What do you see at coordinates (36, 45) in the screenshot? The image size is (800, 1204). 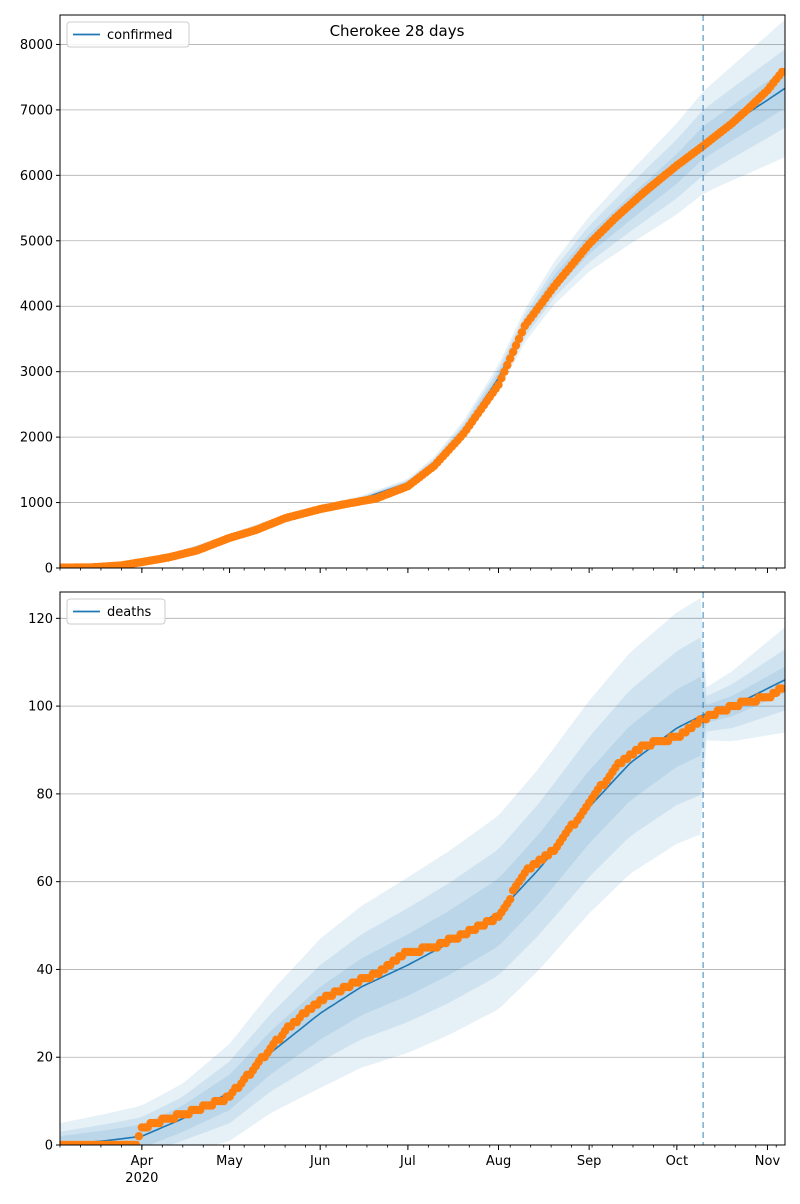 I see `y-tick-label: 8000` at bounding box center [36, 45].